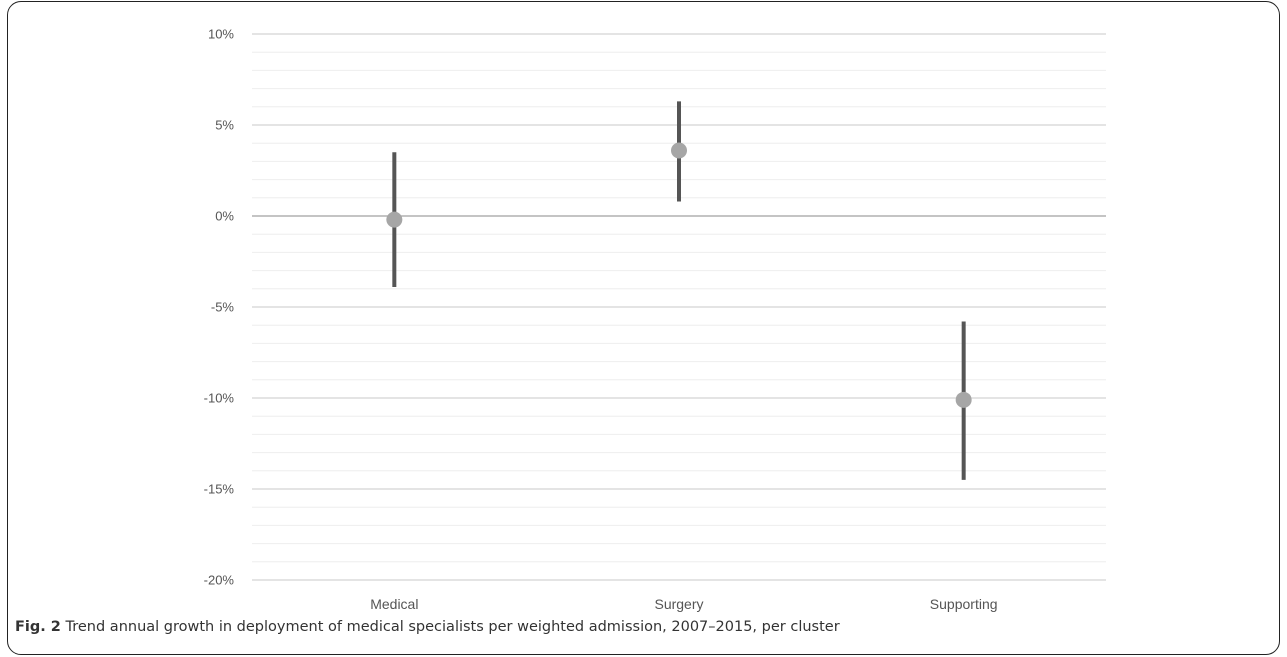  Describe the element at coordinates (394, 219) in the screenshot. I see `estimate-point-medical` at that location.